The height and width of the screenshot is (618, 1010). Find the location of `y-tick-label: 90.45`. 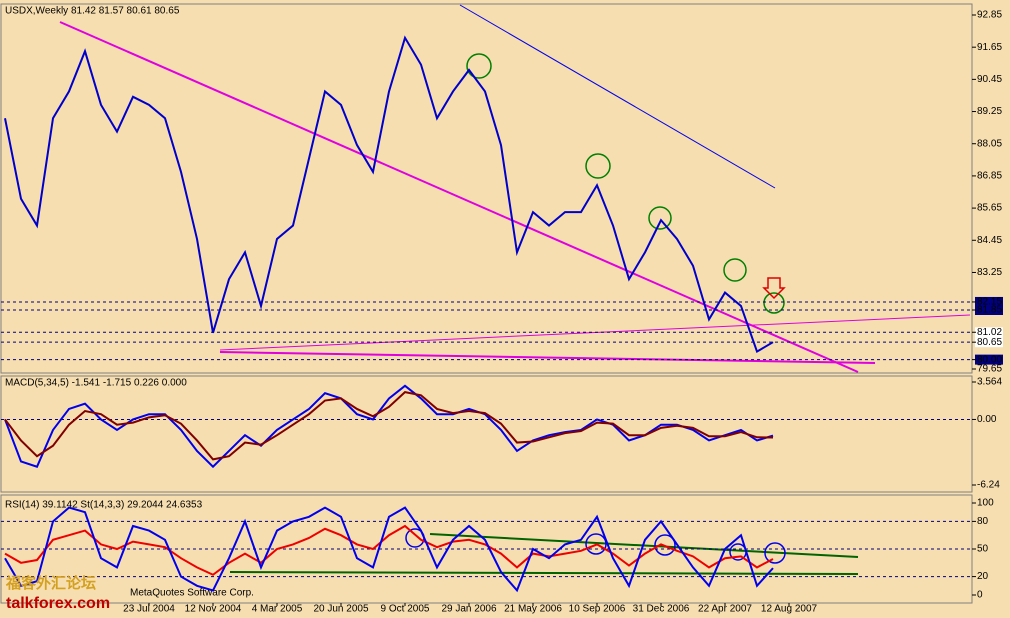

y-tick-label: 90.45 is located at coordinates (989, 79).